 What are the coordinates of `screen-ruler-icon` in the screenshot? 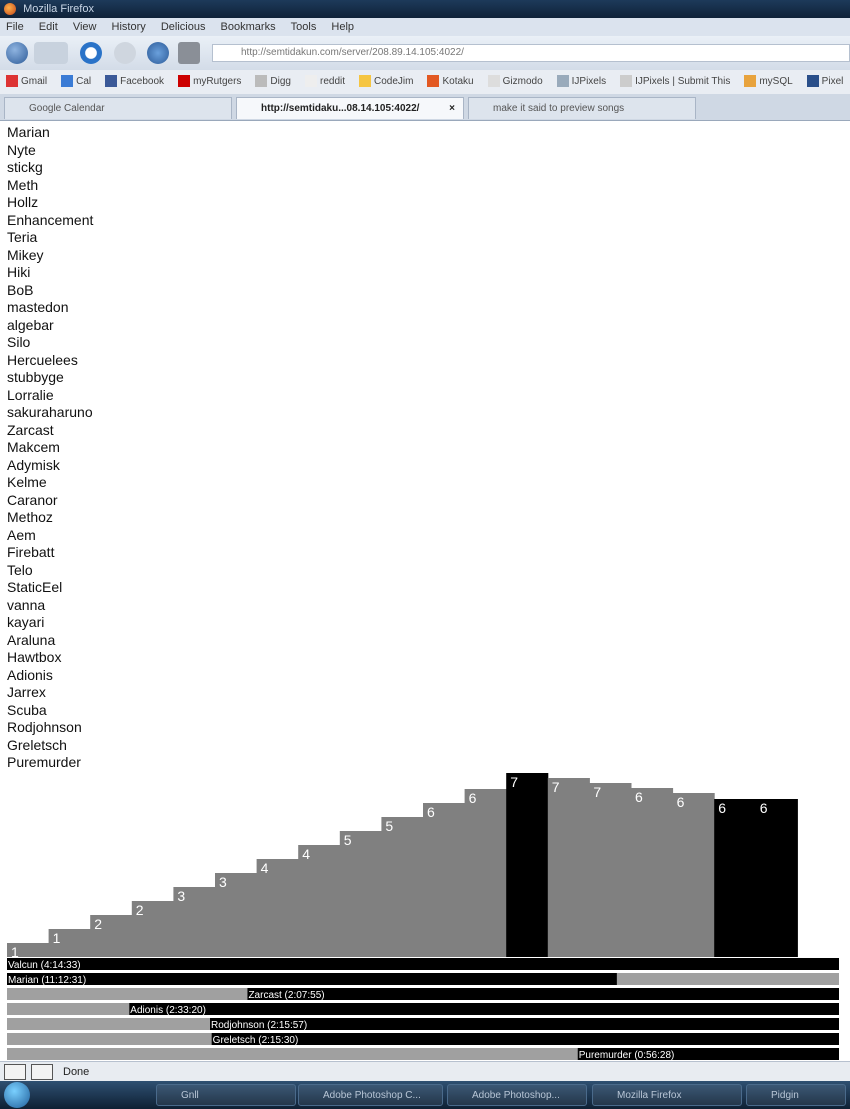 It's located at (42, 1072).